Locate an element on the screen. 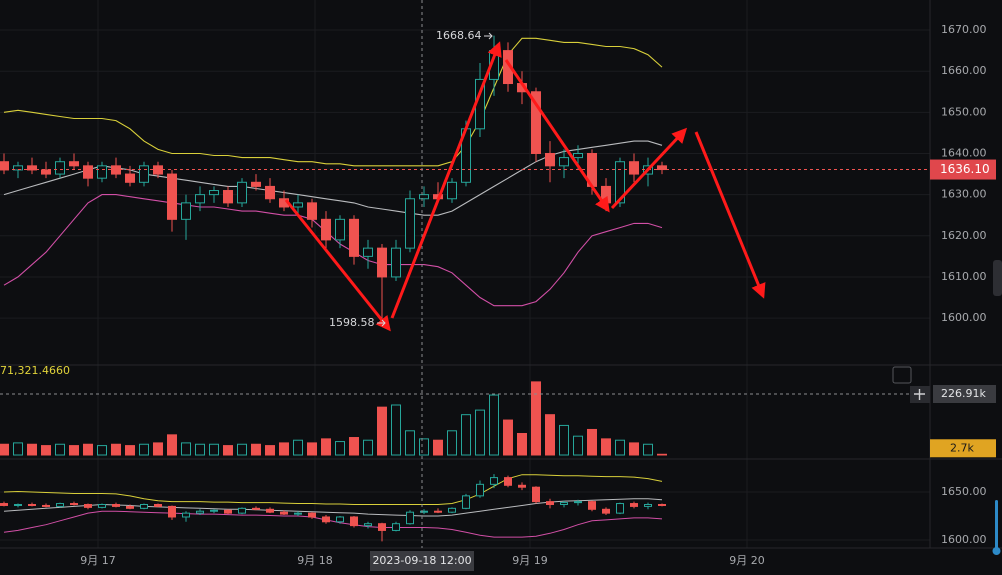  high-annotation: 1668.64 is located at coordinates (459, 35).